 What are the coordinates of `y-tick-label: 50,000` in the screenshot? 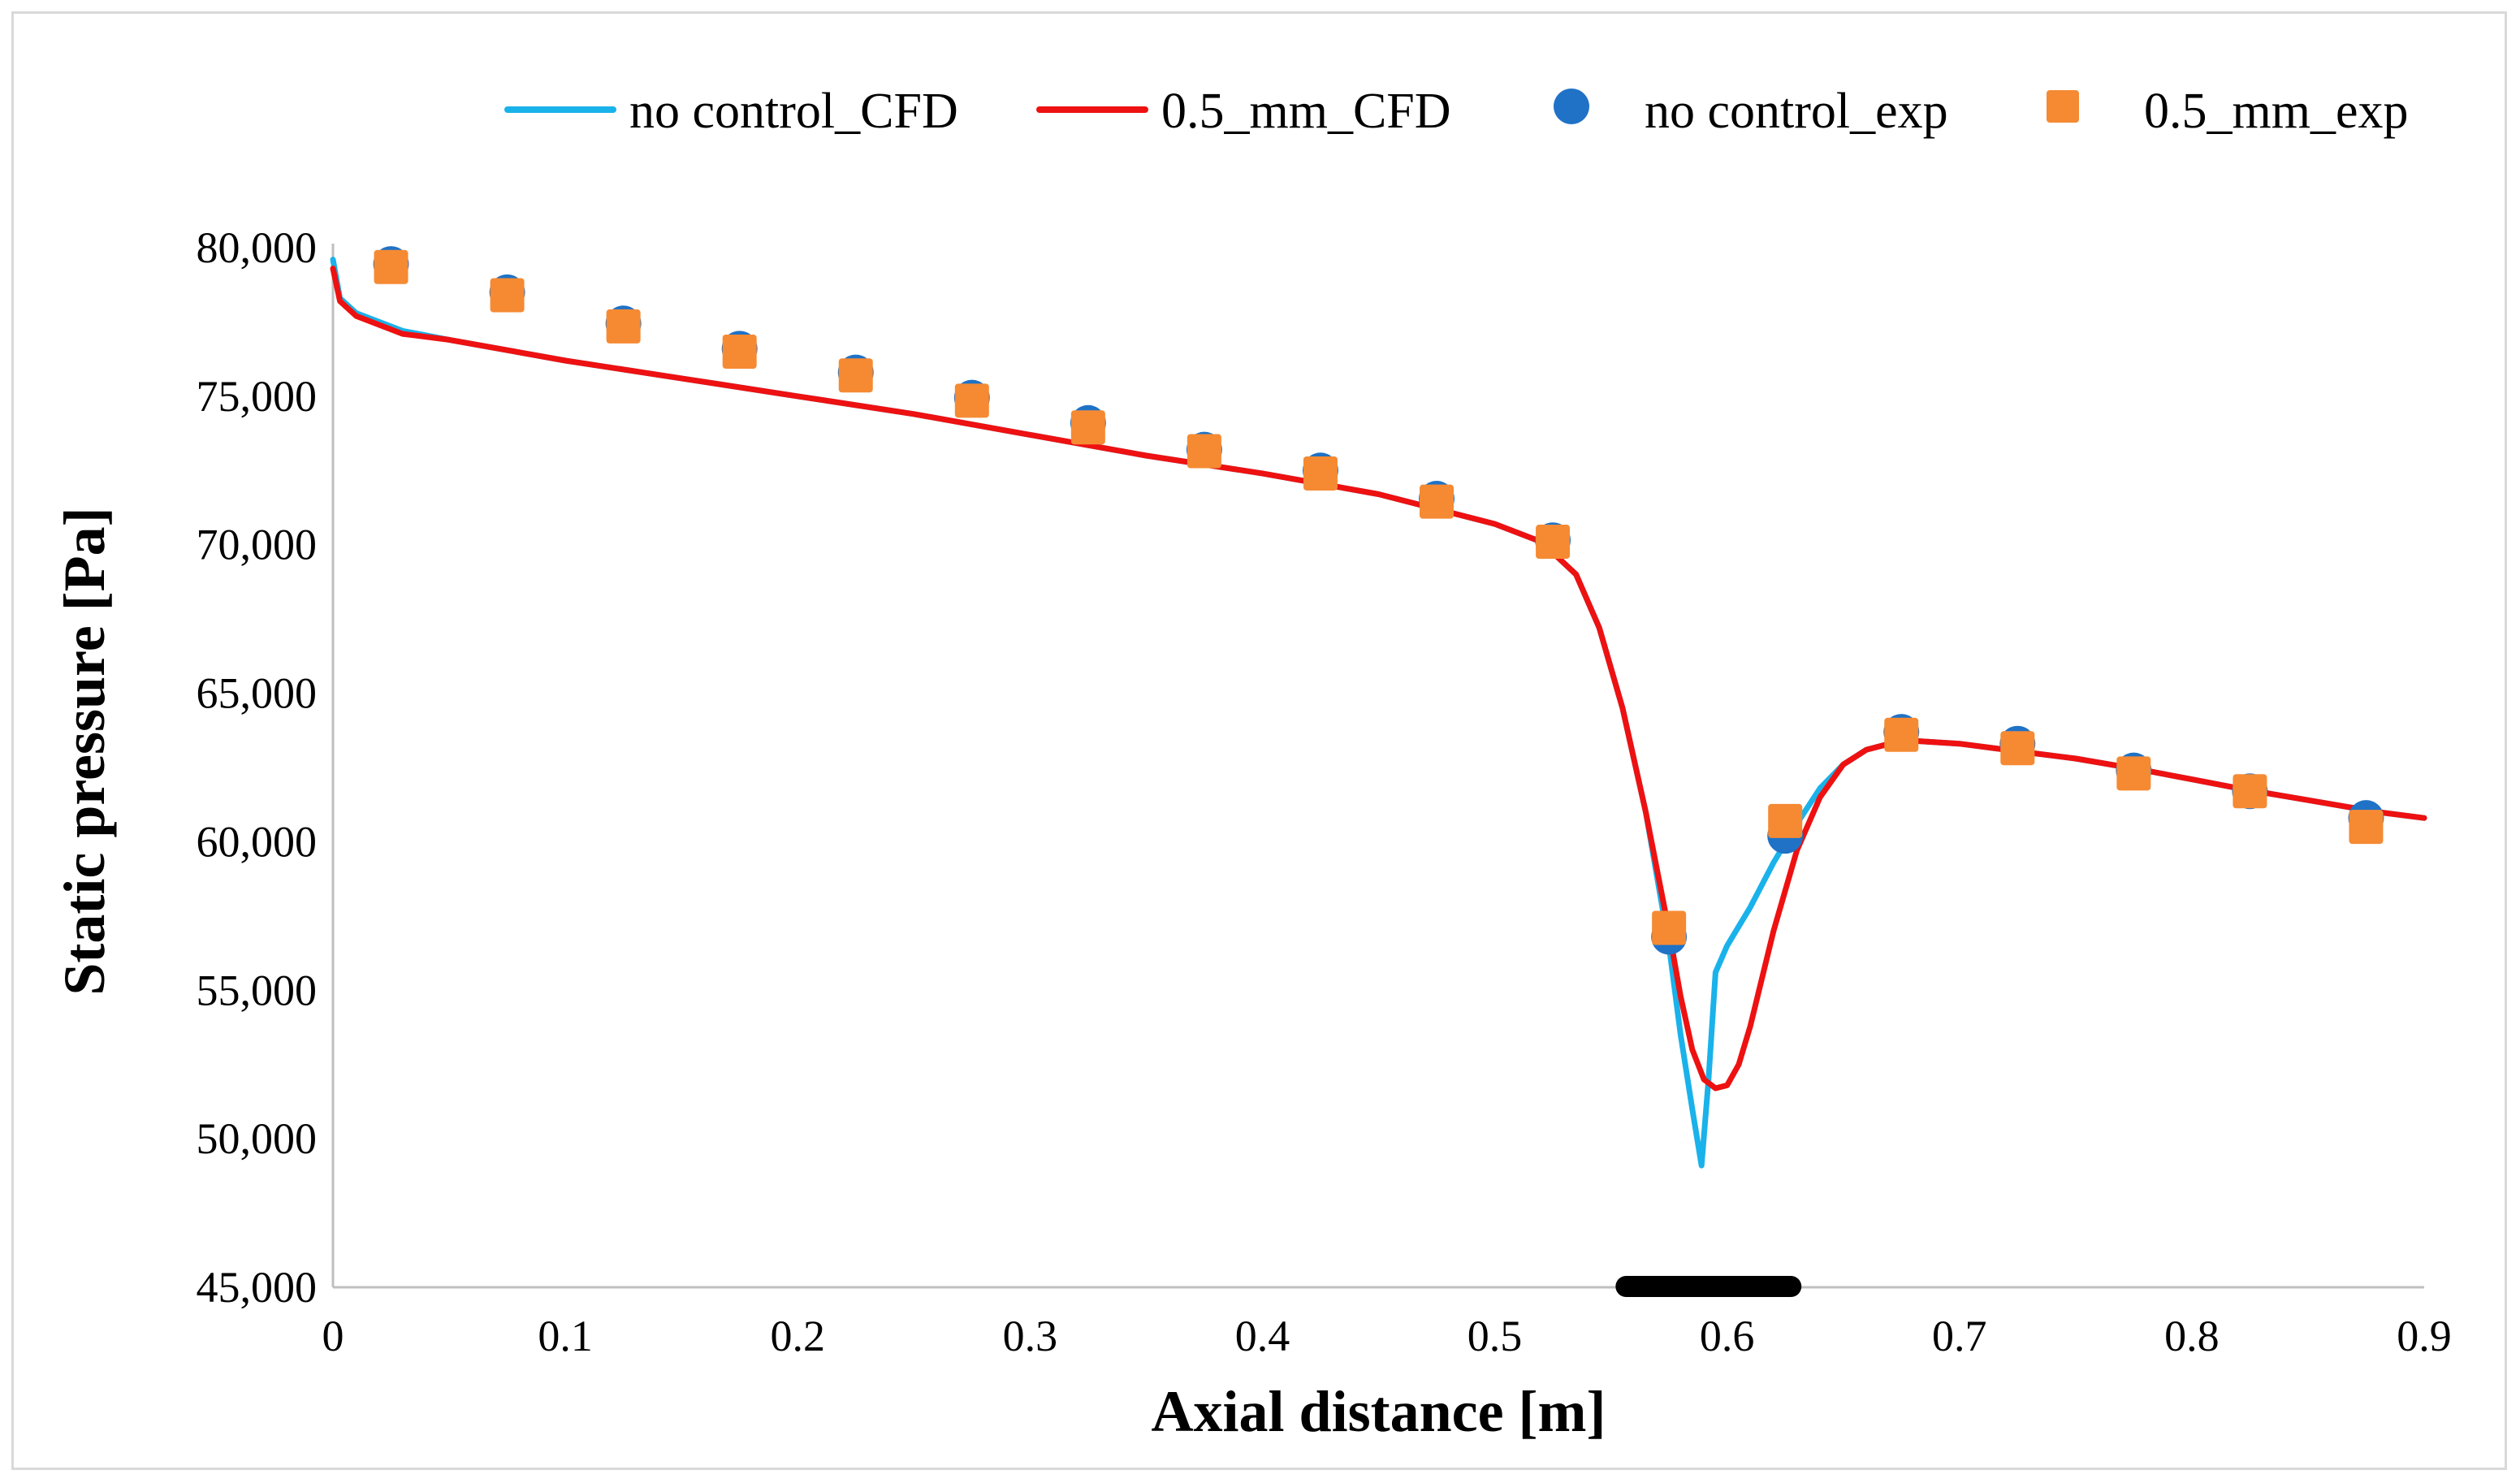 It's located at (257, 1138).